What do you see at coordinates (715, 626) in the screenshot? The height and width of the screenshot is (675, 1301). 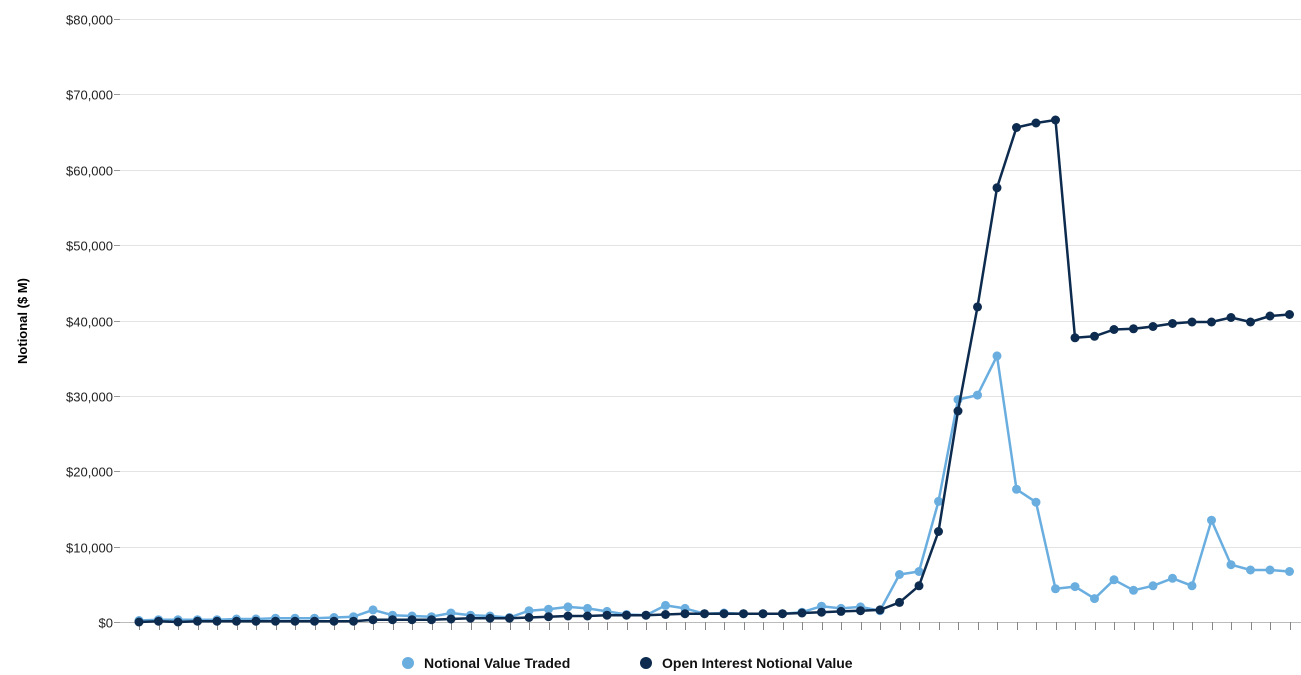 I see `x-axis` at bounding box center [715, 626].